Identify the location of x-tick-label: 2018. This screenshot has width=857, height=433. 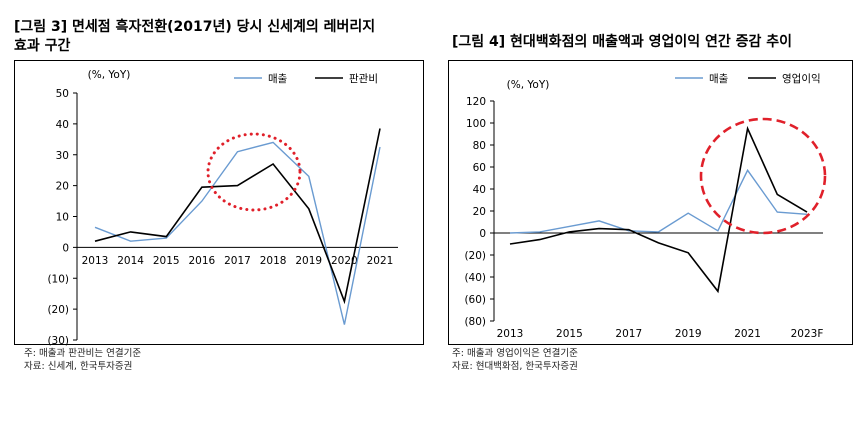
(273, 261).